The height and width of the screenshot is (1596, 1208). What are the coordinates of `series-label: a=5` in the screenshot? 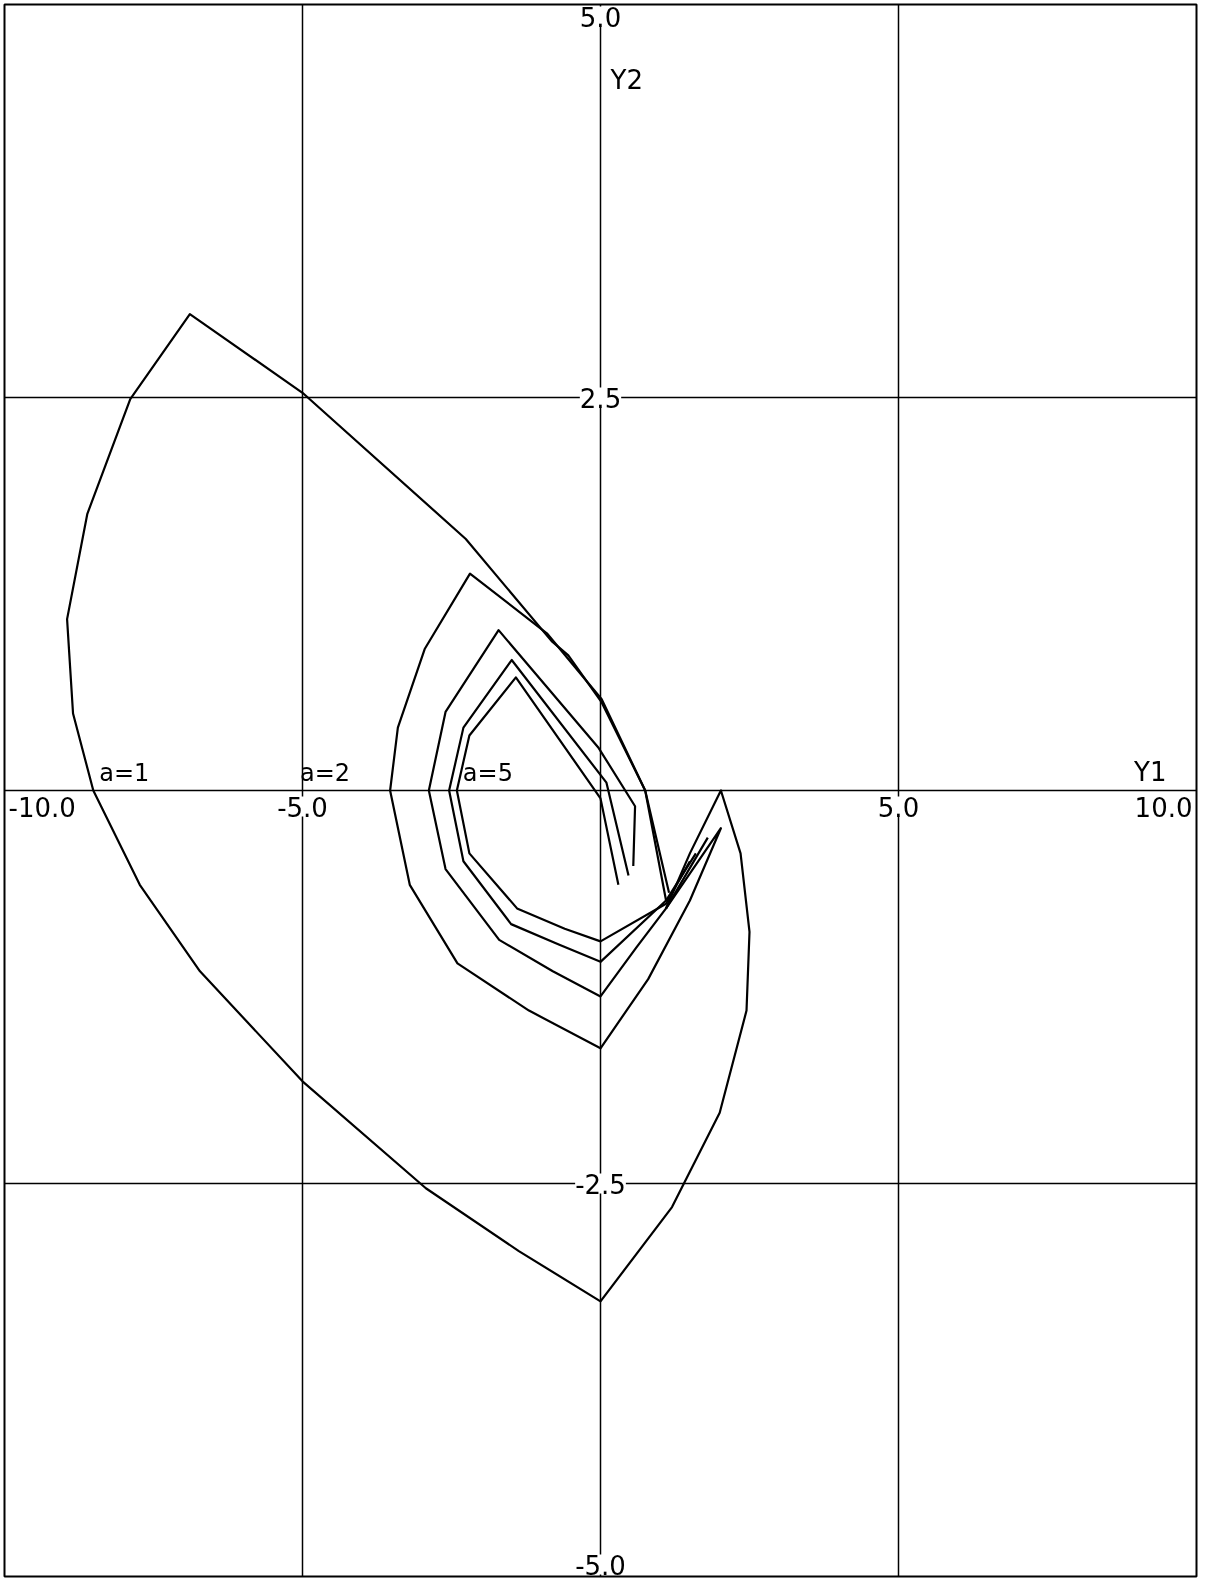 It's located at (487, 772).